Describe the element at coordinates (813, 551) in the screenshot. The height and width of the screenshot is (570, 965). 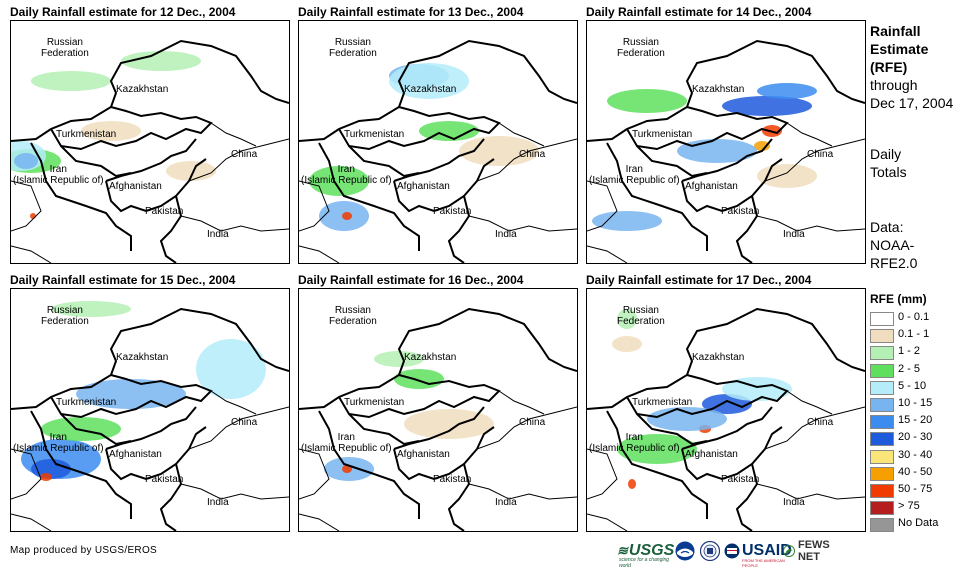
I see `fews-net-text: FEWS NET` at that location.